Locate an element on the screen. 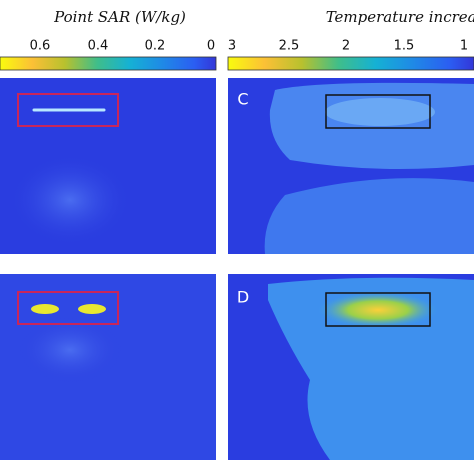  panel-label: D is located at coordinates (243, 297).